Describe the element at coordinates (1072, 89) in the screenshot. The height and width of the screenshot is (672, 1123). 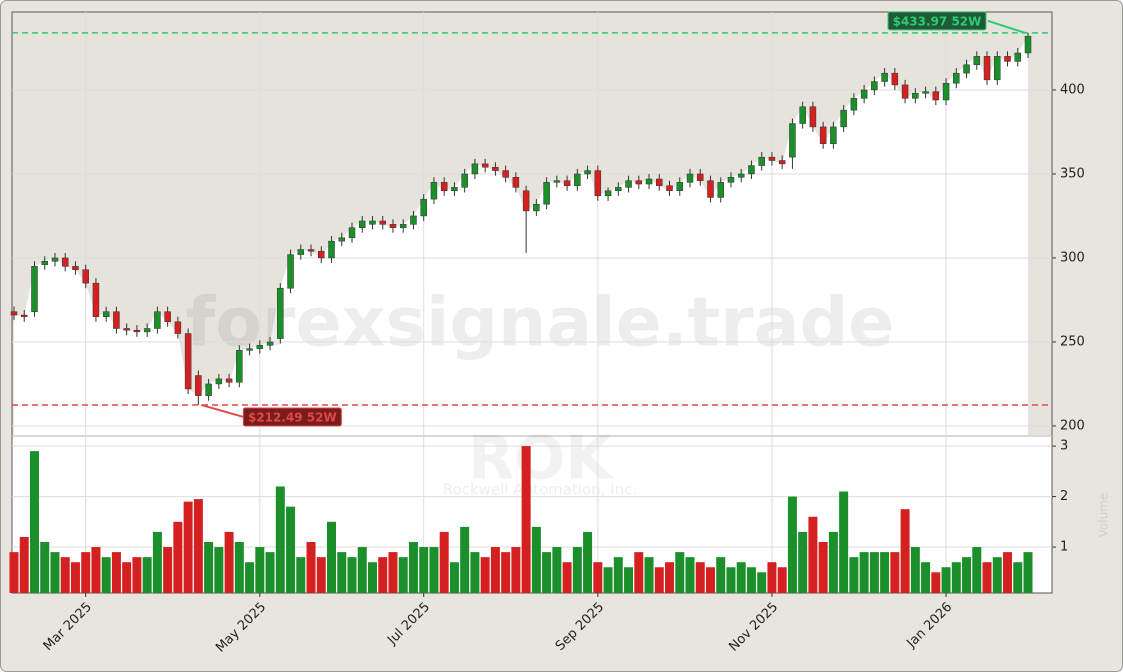
I see `y-tick-label: 400` at that location.